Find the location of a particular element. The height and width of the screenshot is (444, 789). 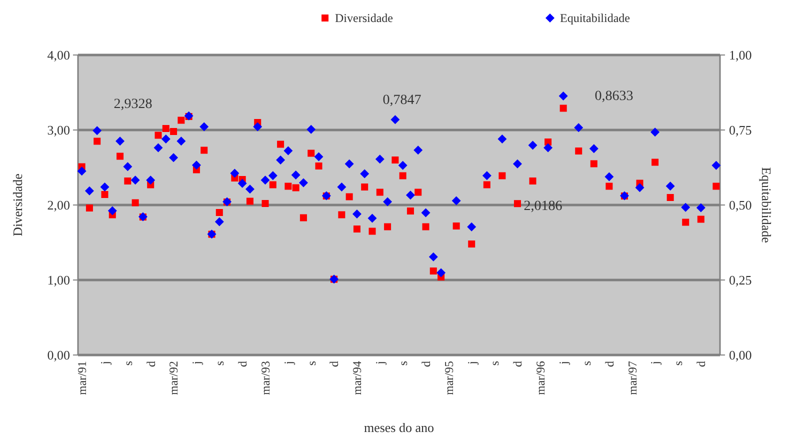

x-tick-label: mar/96 is located at coordinates (541, 378).